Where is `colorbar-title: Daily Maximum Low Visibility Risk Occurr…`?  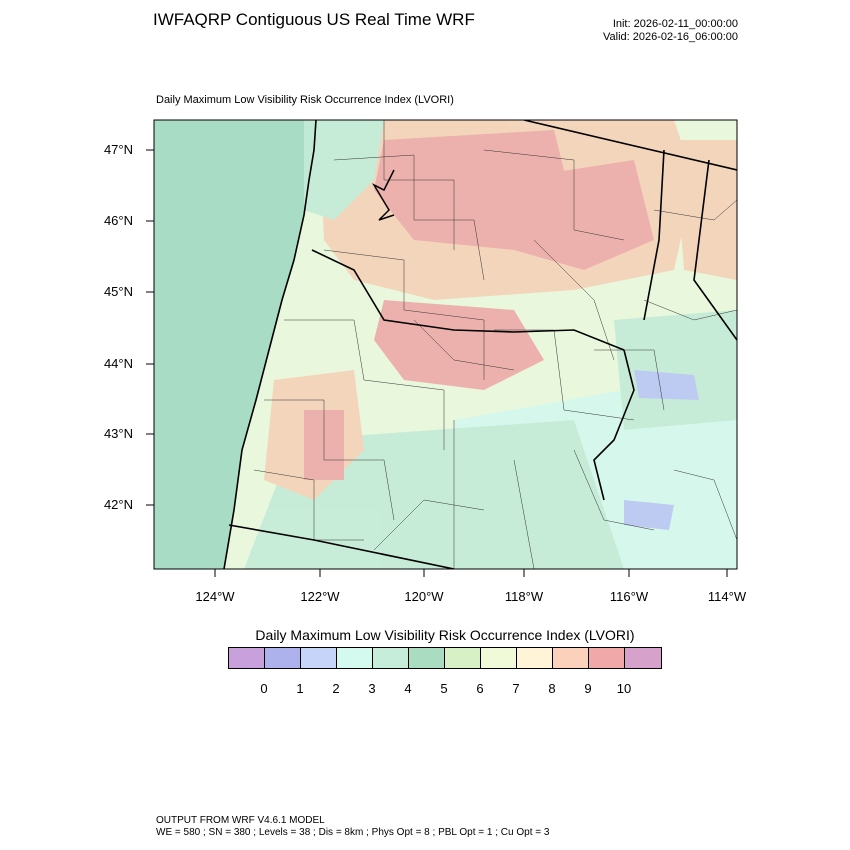 colorbar-title: Daily Maximum Low Visibility Risk Occurr… is located at coordinates (445, 635).